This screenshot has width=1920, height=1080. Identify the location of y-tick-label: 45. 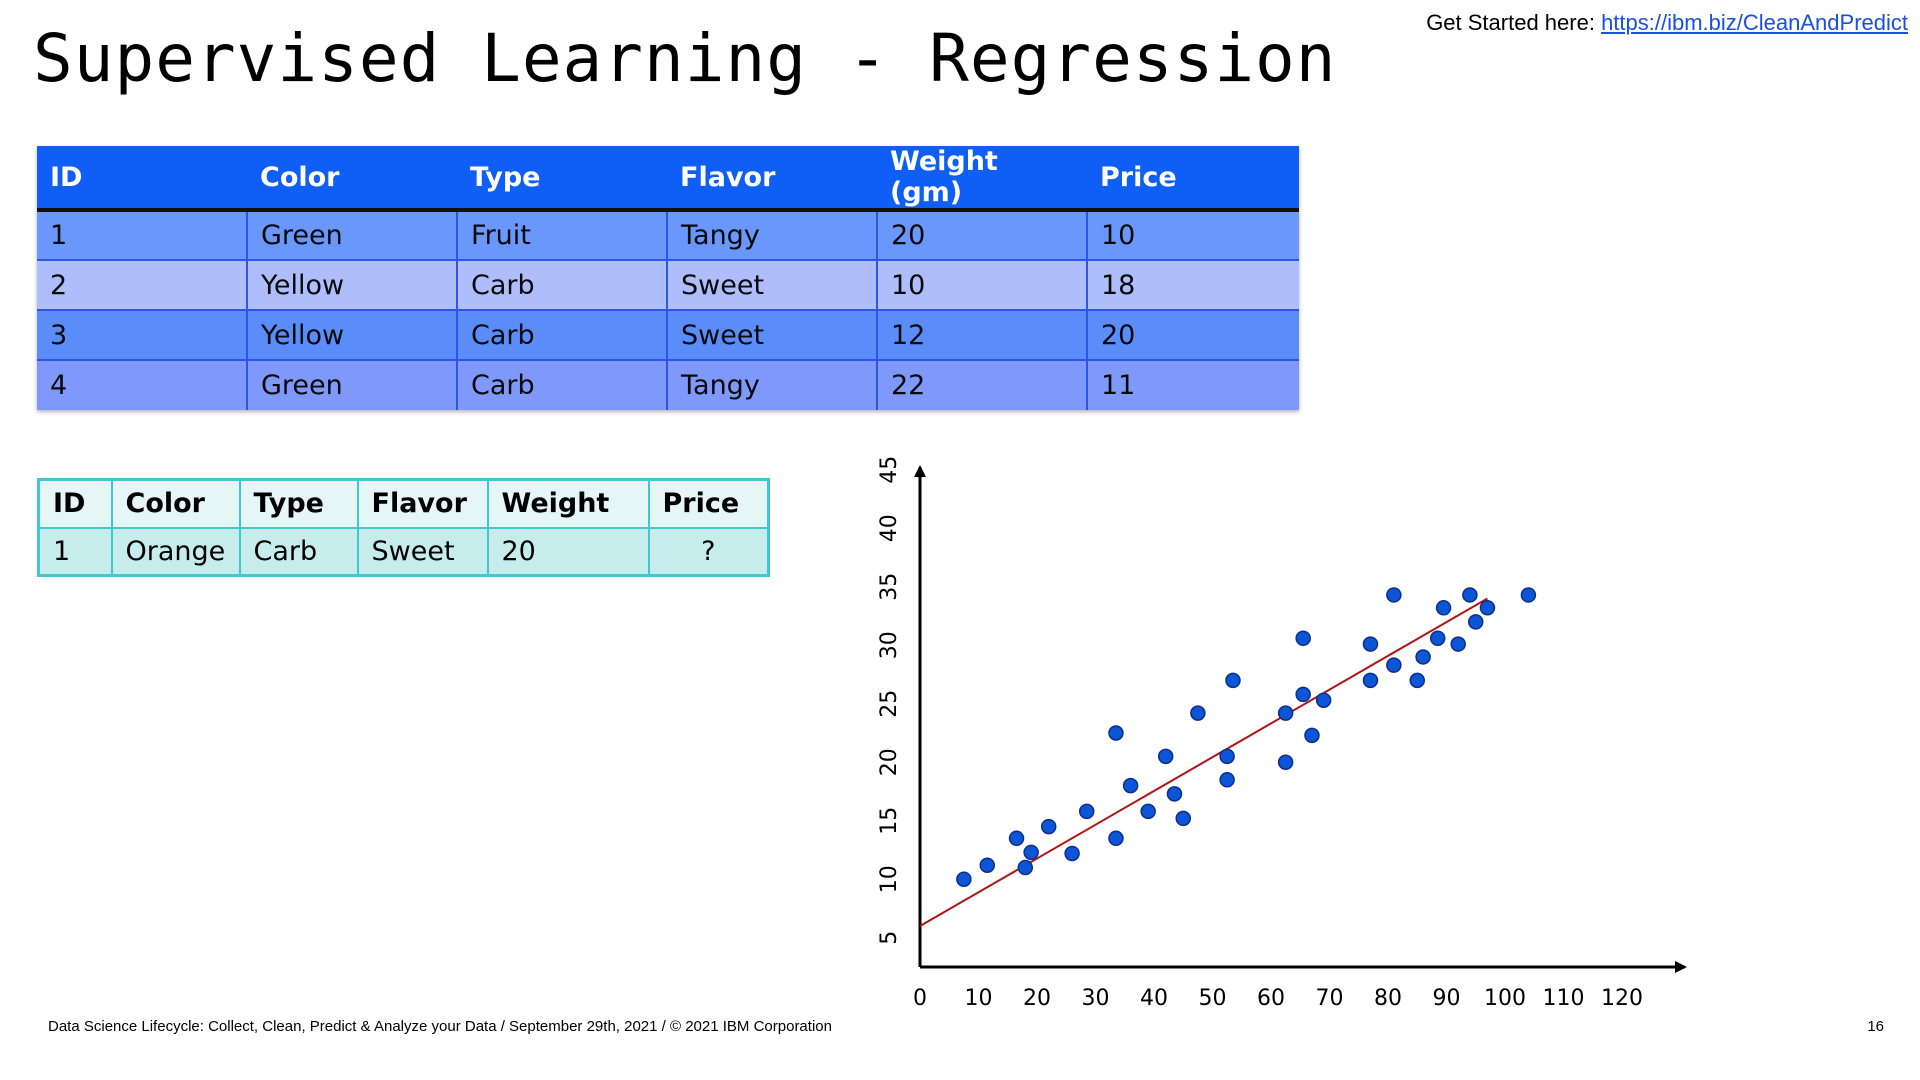
(889, 470).